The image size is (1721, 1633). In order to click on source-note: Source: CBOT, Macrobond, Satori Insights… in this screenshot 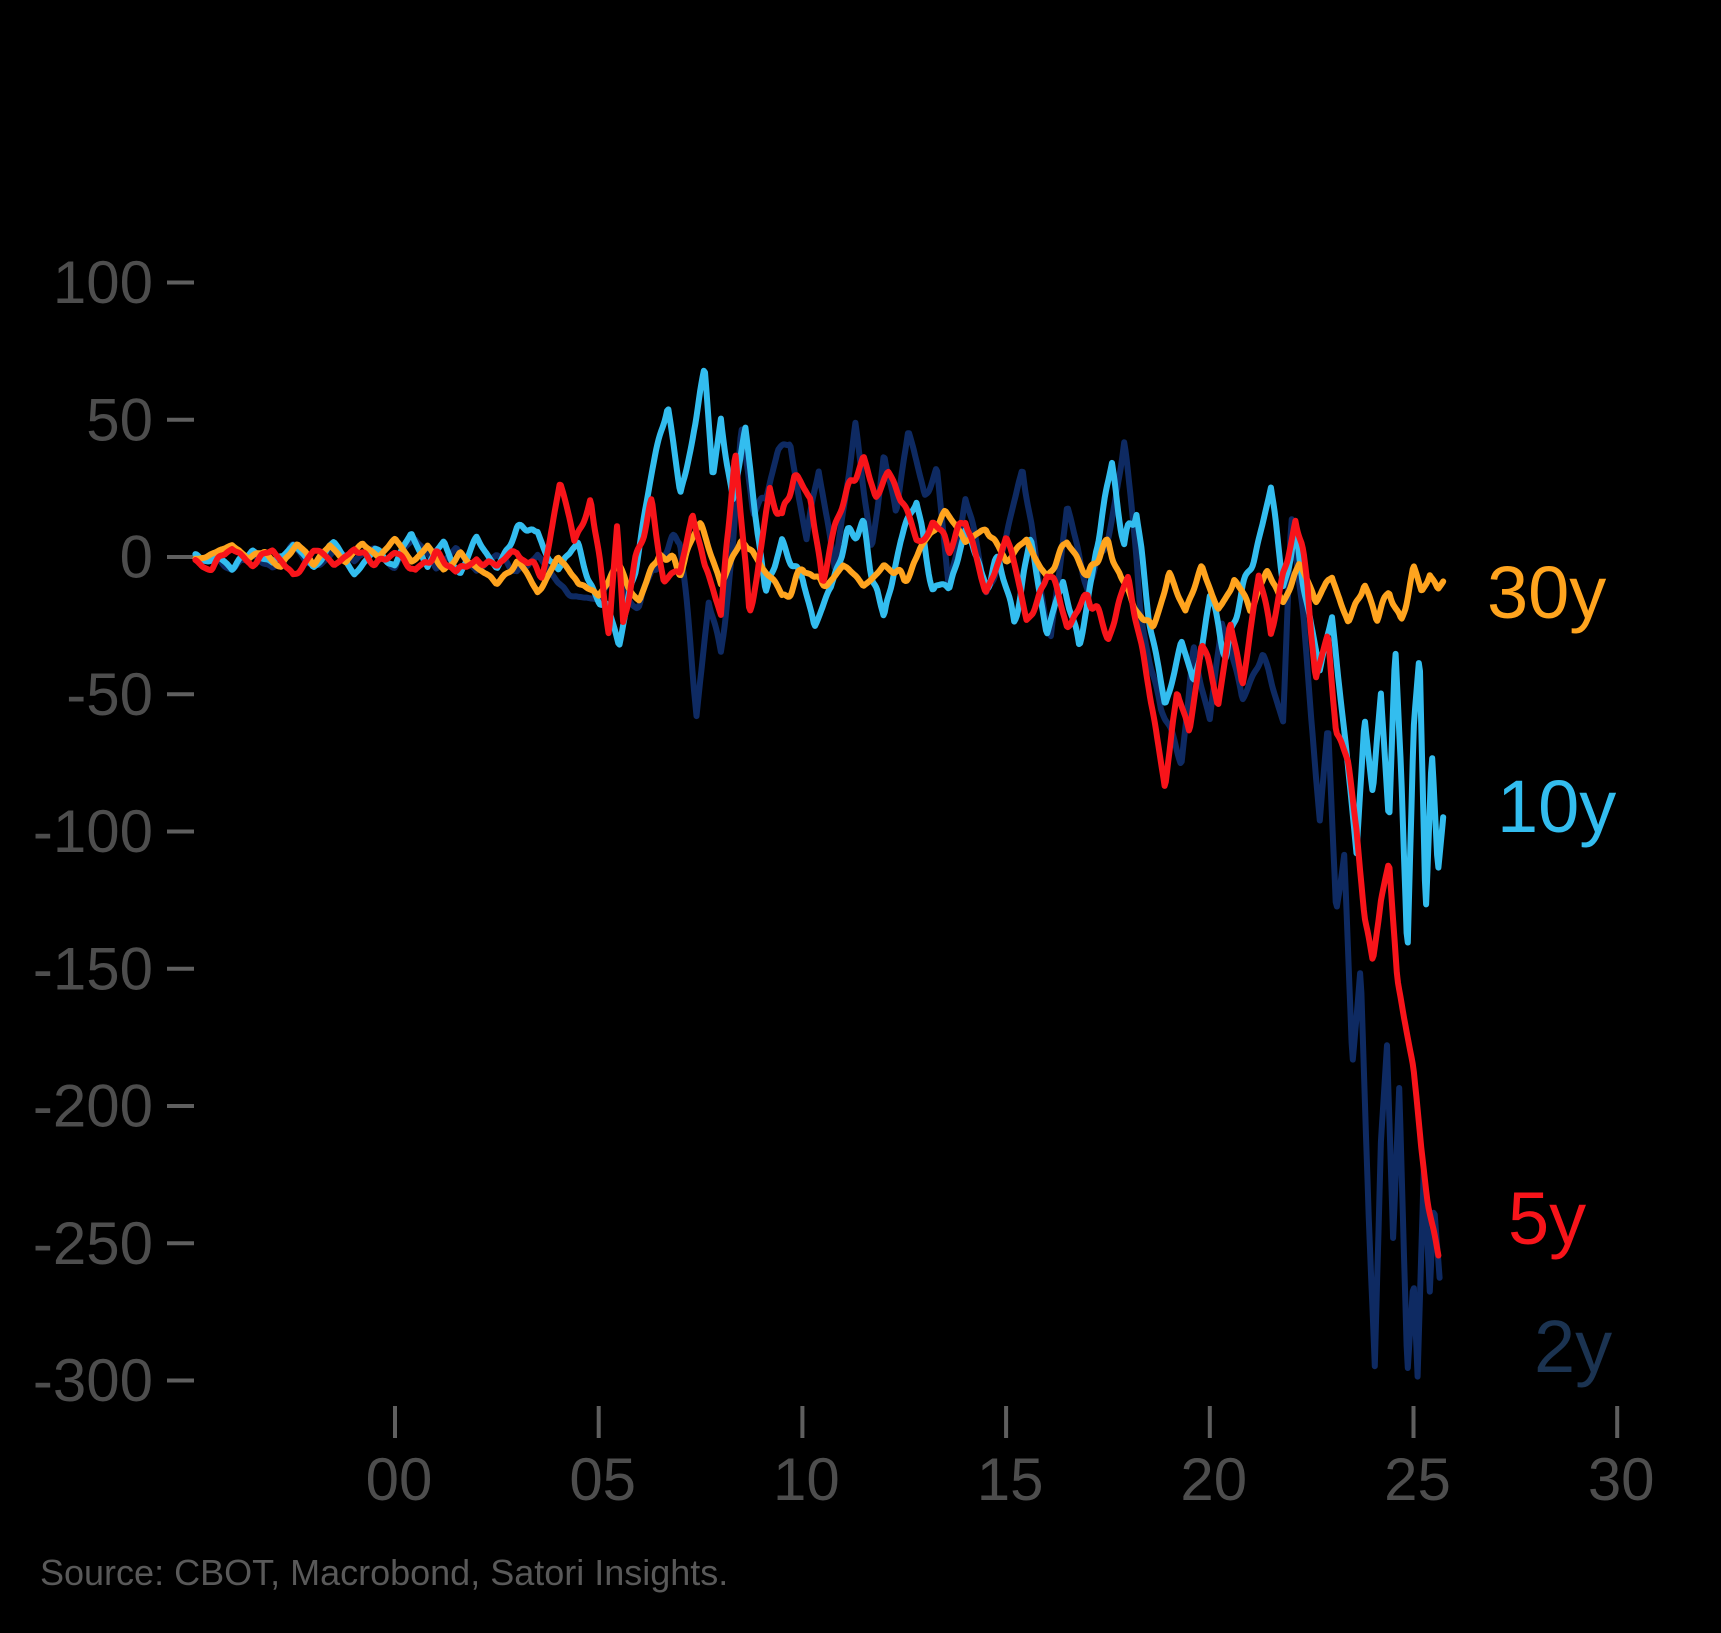, I will do `click(384, 1572)`.